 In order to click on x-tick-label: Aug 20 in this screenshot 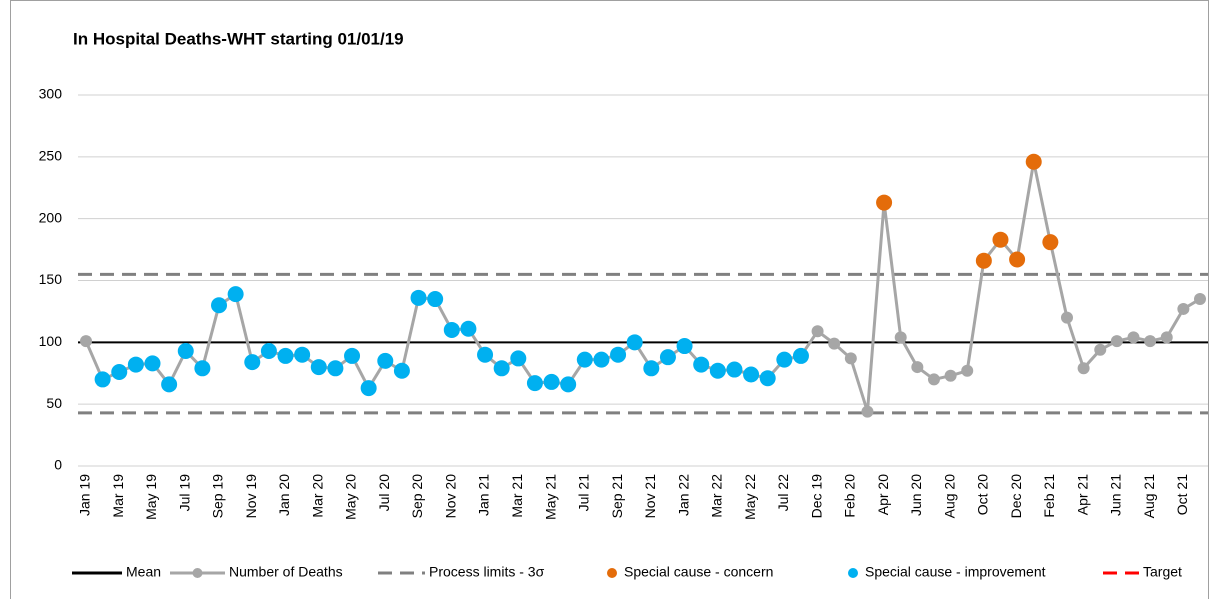, I will do `click(949, 496)`.